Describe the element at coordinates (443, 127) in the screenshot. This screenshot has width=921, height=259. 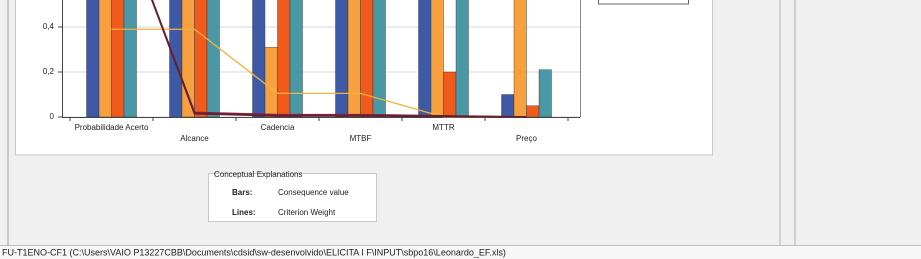
I see `x-tick-label: MTTR` at that location.